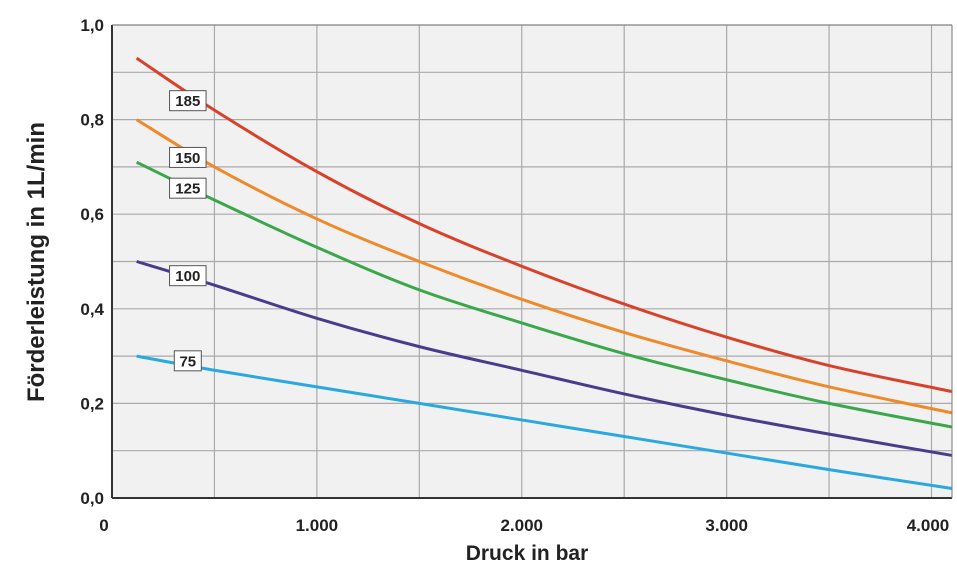 The height and width of the screenshot is (571, 957). What do you see at coordinates (92, 498) in the screenshot?
I see `y-tick-label: 0,0` at bounding box center [92, 498].